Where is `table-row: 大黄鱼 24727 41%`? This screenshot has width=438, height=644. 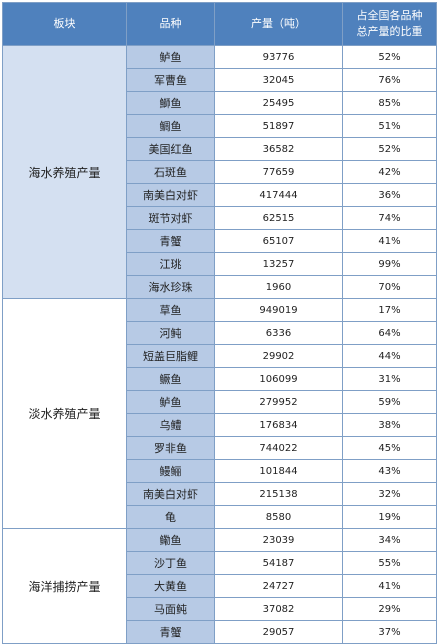
table-row: 大黄鱼 24727 41% is located at coordinates (220, 586).